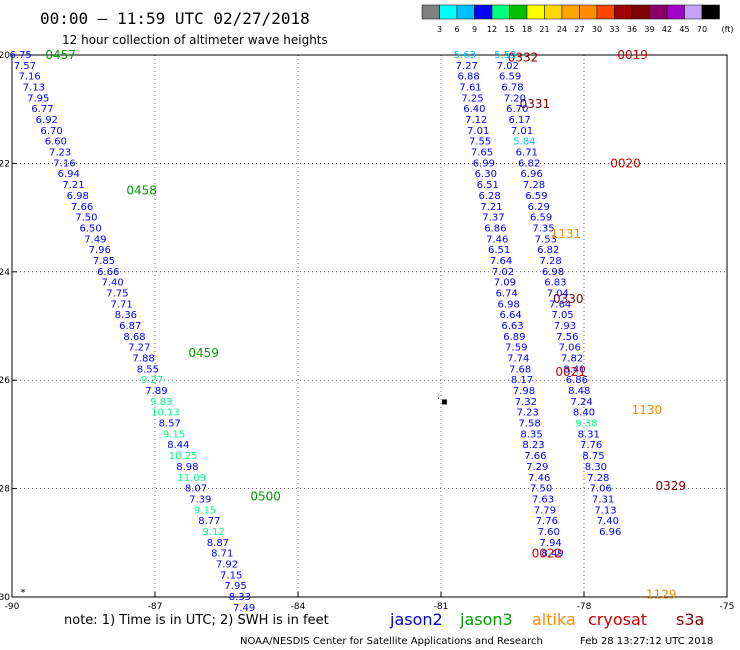 The height and width of the screenshot is (650, 740). Describe the element at coordinates (191, 478) in the screenshot. I see `swh-value-label: 11.09` at that location.